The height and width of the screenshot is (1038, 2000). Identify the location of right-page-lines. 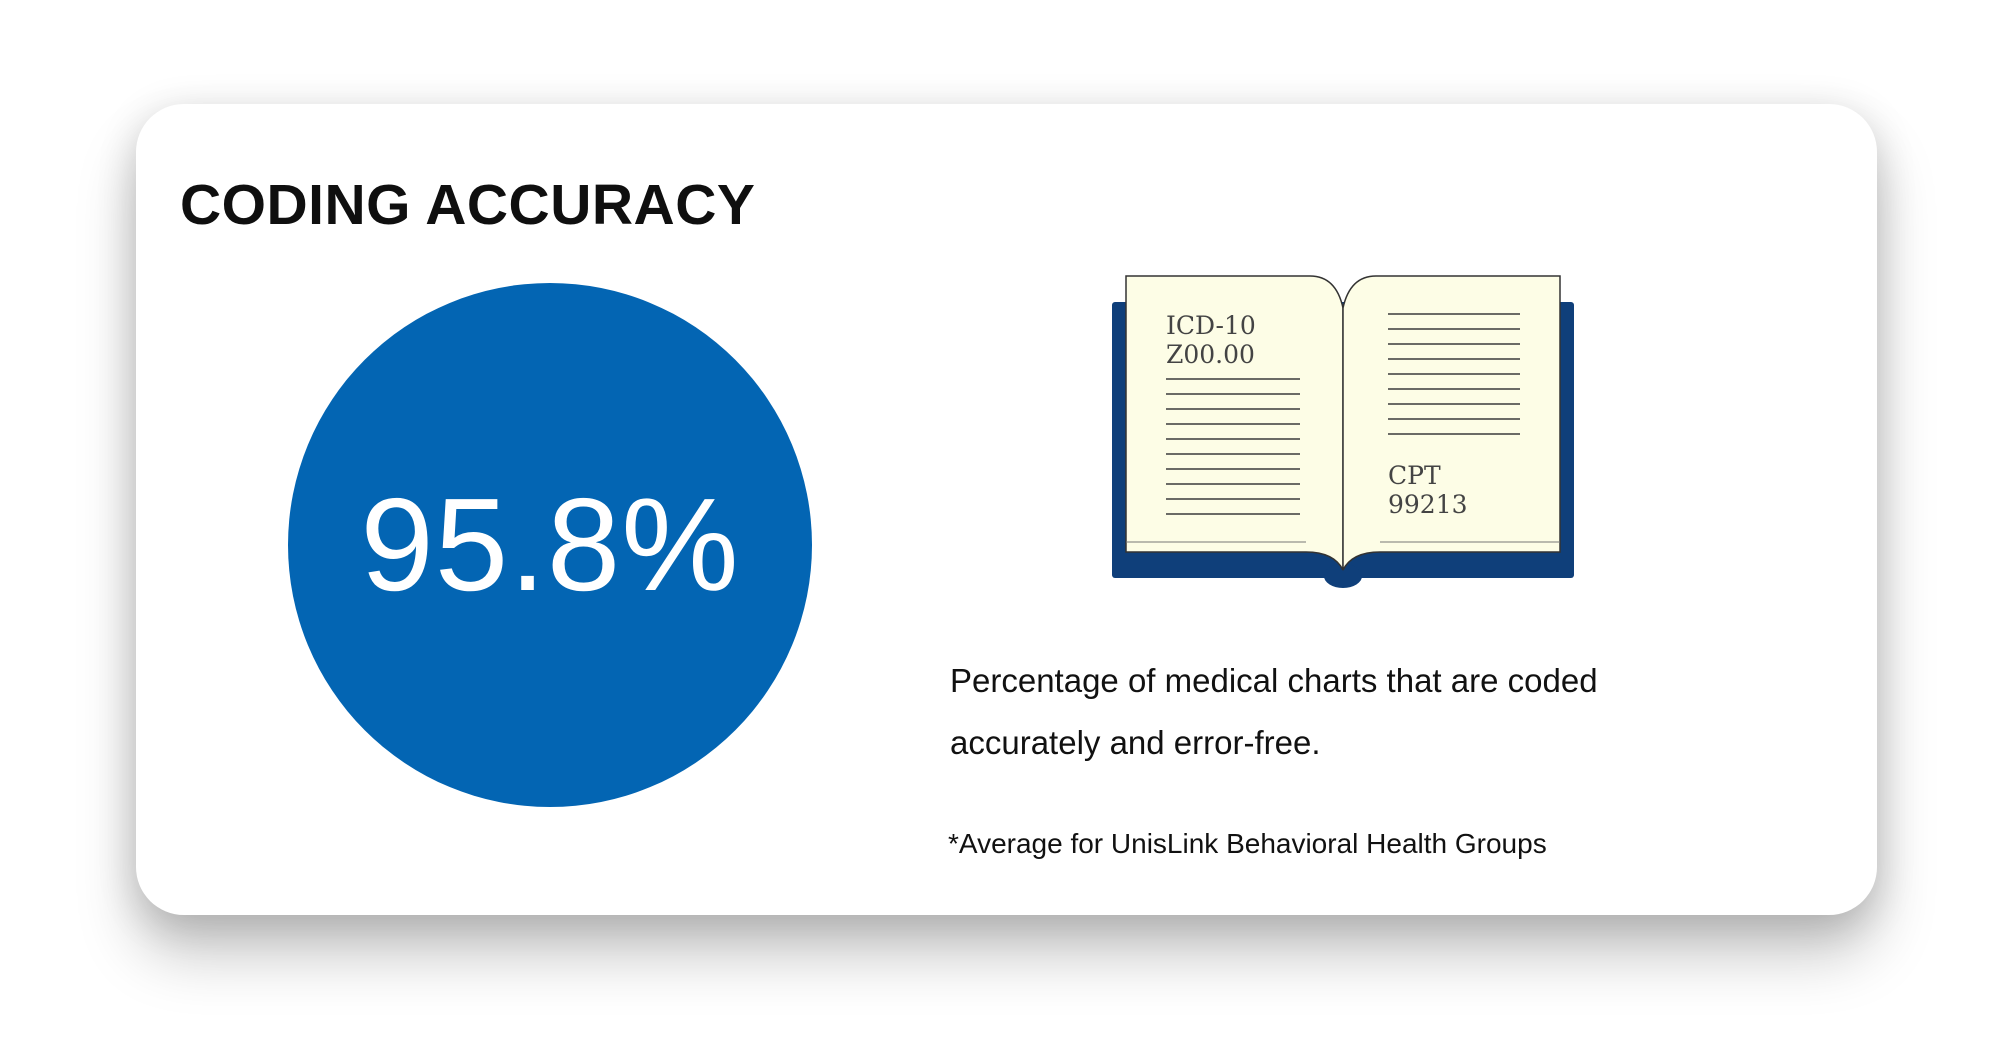
(1454, 374).